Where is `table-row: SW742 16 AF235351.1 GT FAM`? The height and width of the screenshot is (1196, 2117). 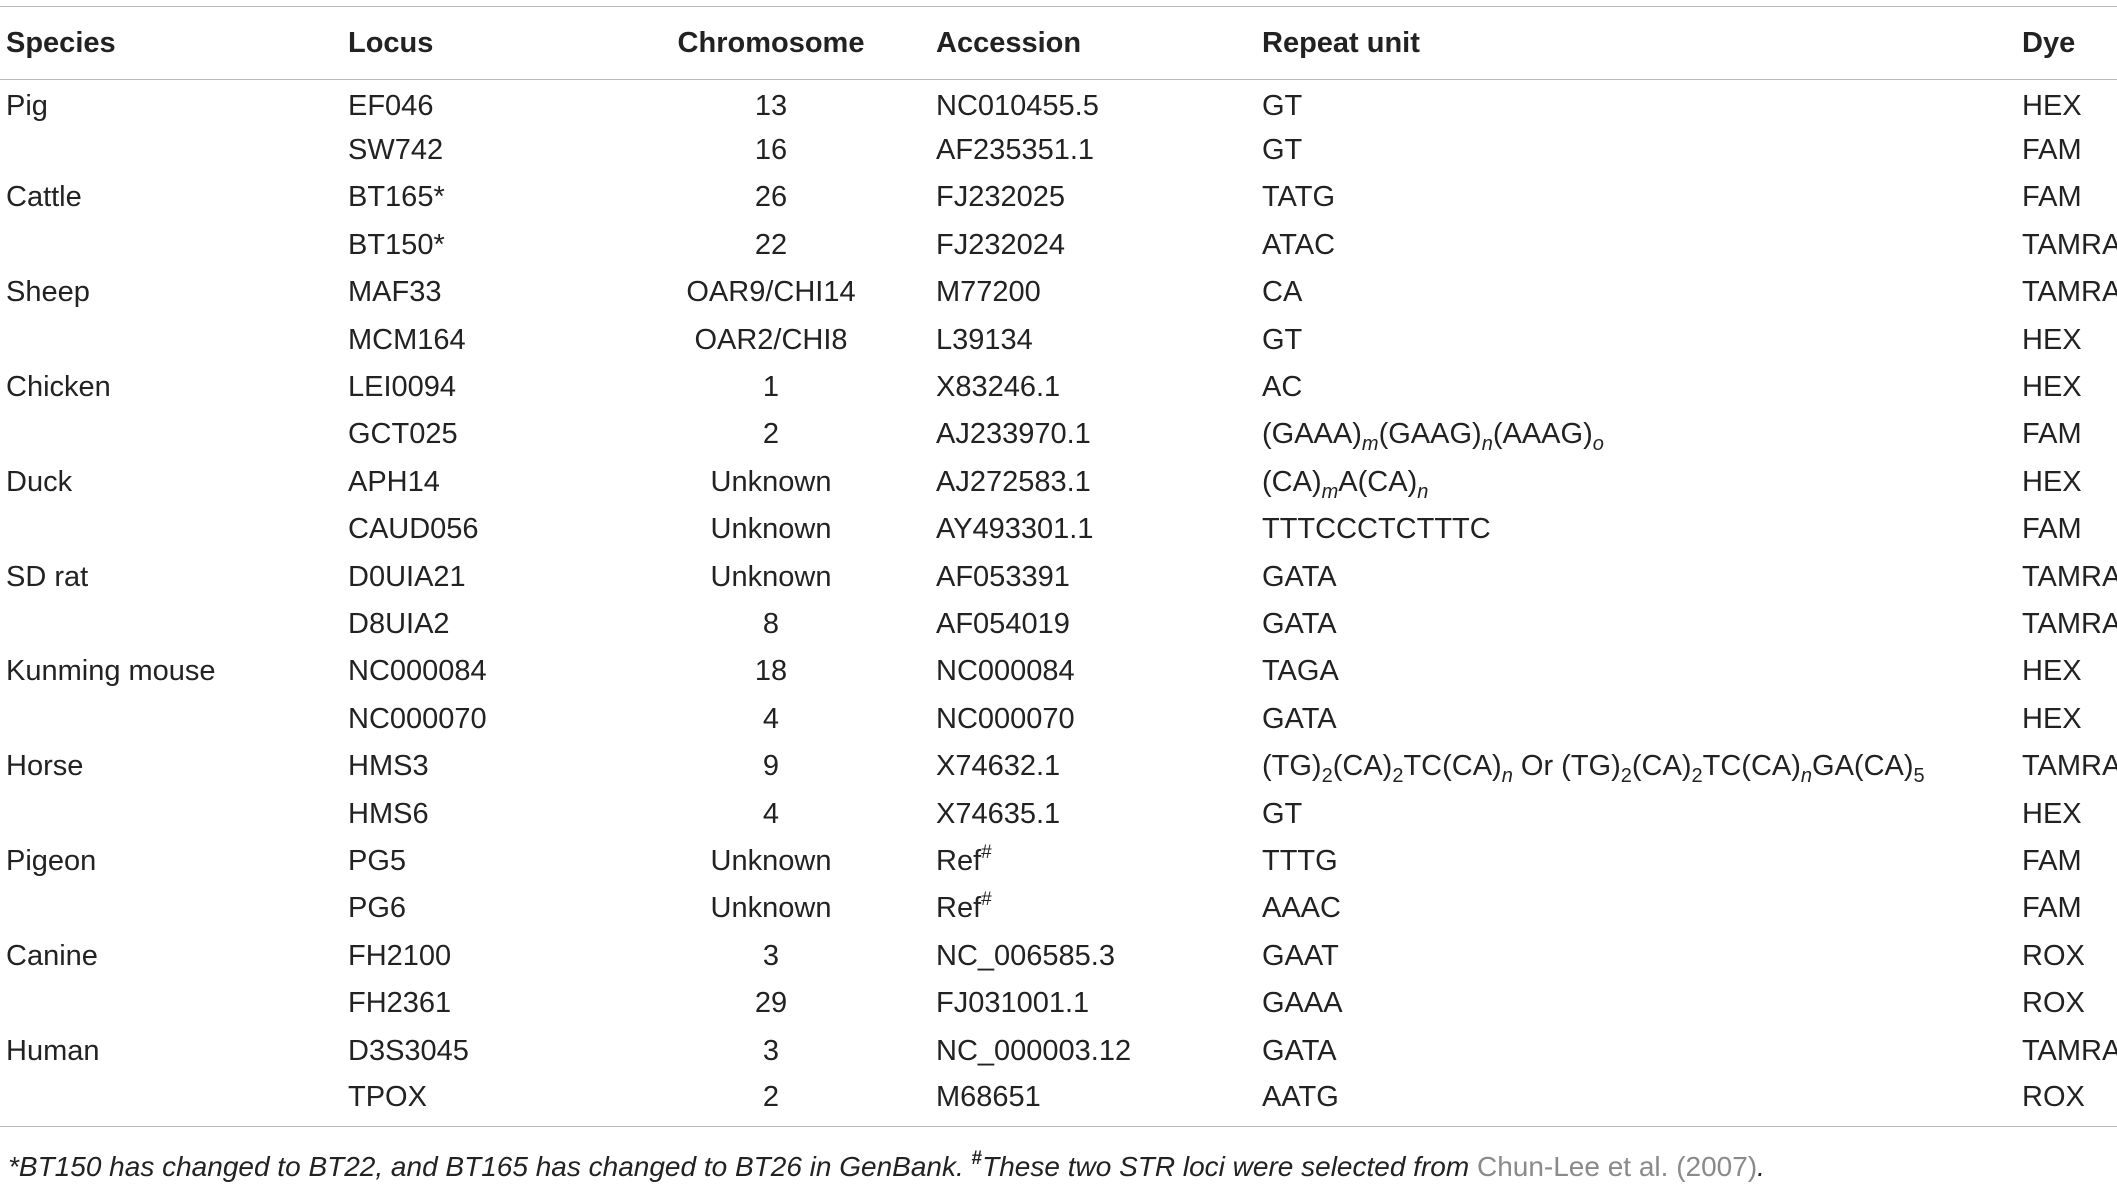
table-row: SW742 16 AF235351.1 GT FAM is located at coordinates (1058, 150).